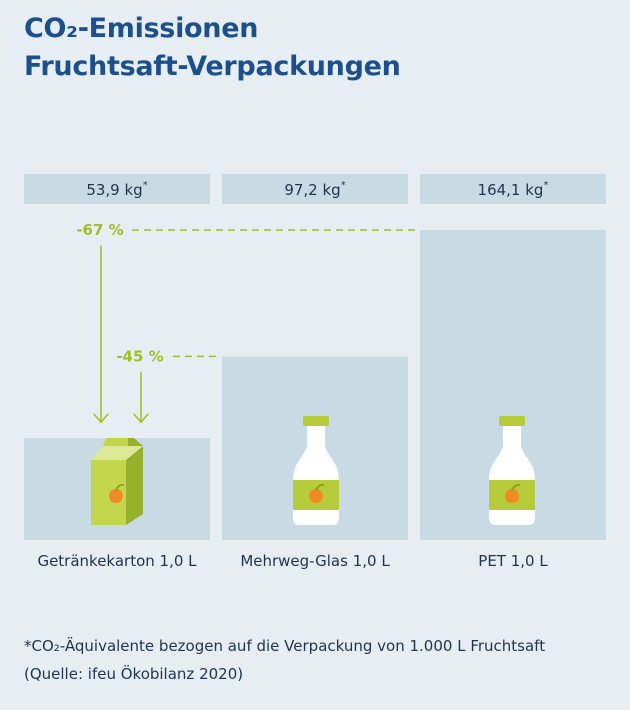 Image resolution: width=630 pixels, height=710 pixels. What do you see at coordinates (117, 561) in the screenshot?
I see `category-label: Getränkekarton 1,0 L` at bounding box center [117, 561].